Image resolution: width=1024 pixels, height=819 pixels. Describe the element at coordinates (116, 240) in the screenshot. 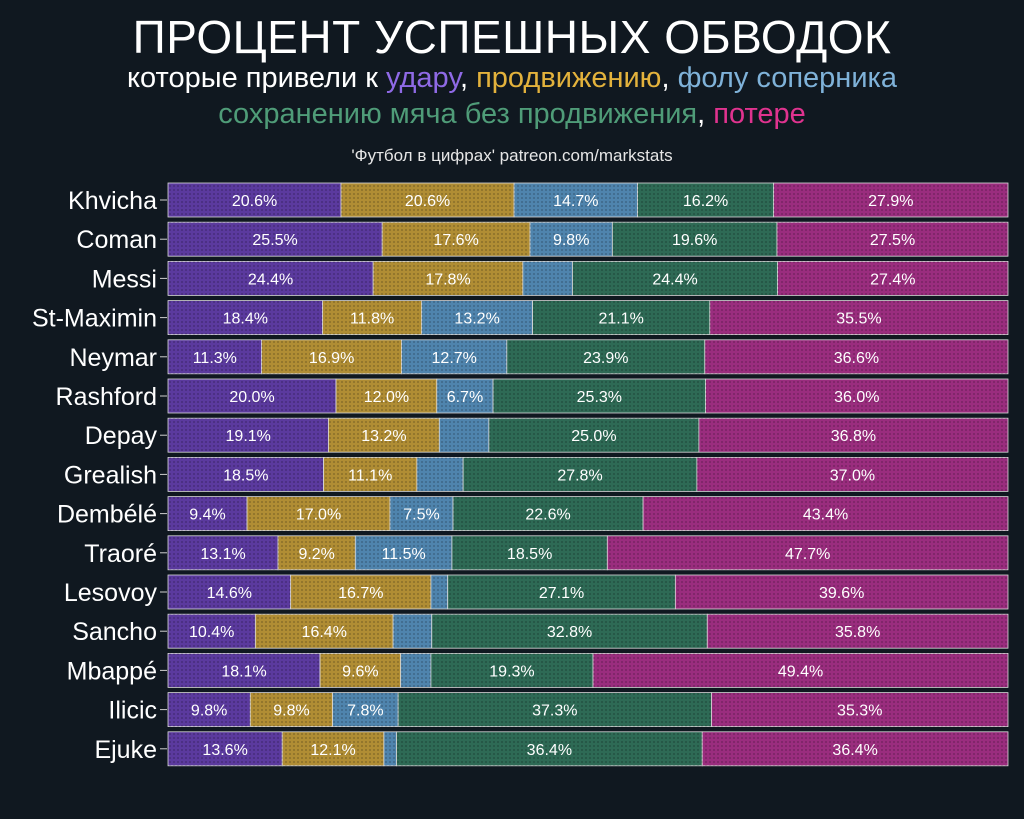

I see `category-label: Coman` at that location.